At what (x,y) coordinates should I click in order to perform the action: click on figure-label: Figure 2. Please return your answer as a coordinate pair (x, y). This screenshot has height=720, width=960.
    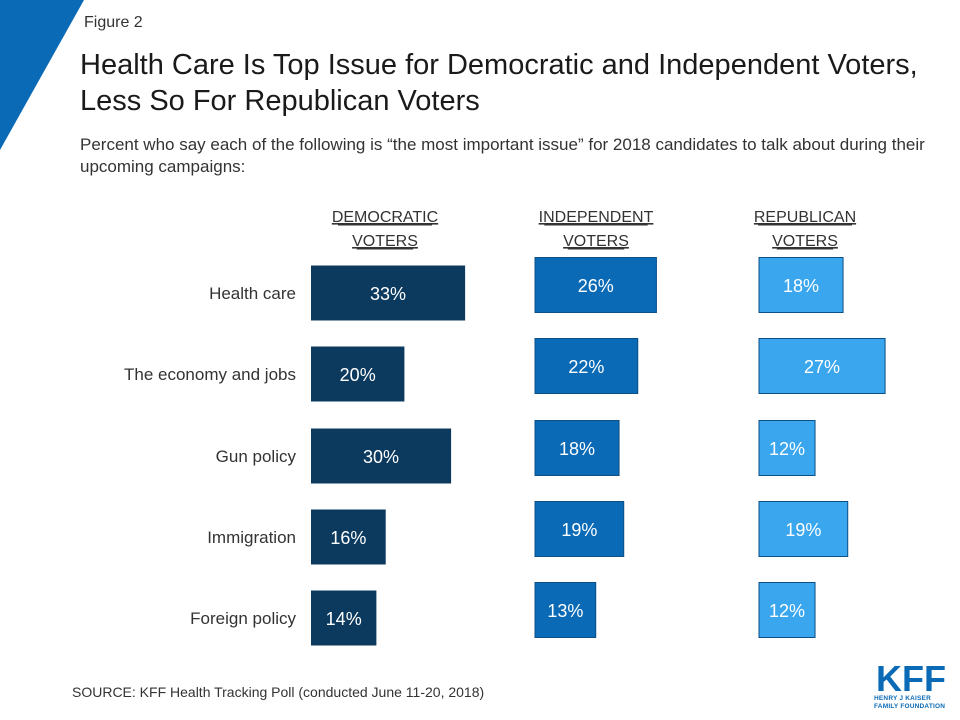
    Looking at the image, I should click on (113, 22).